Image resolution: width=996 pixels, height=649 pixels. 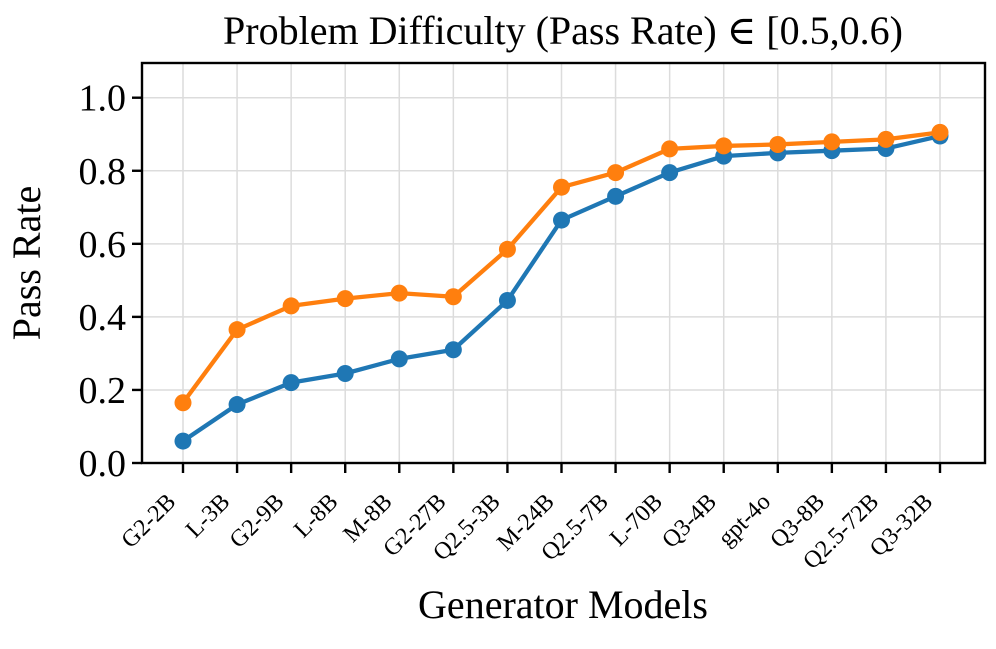 What do you see at coordinates (103, 391) in the screenshot?
I see `y-tick-label: 0.2` at bounding box center [103, 391].